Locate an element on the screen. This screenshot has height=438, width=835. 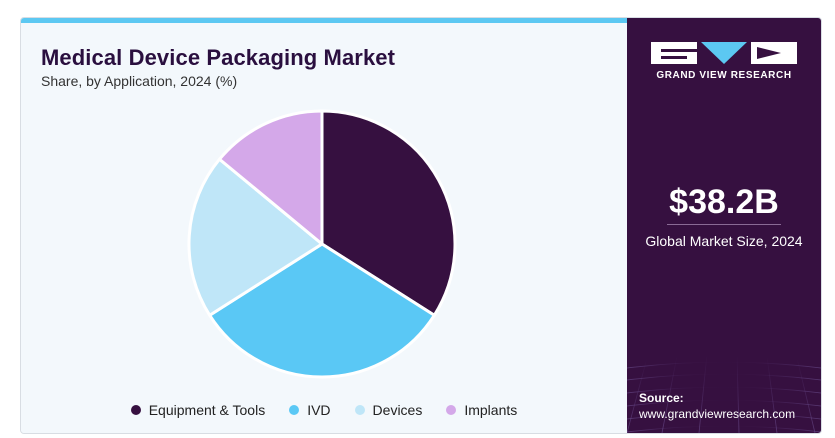
legend-item-ivd: IVD is located at coordinates (310, 410).